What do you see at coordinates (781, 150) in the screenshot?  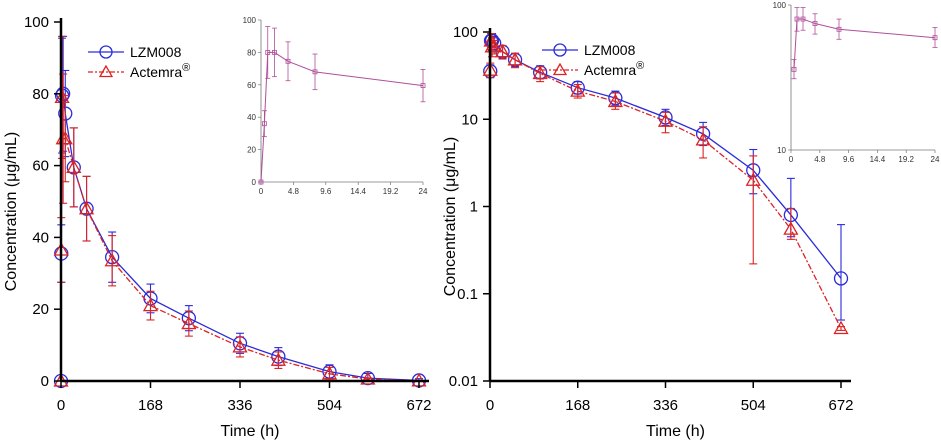 I see `inset-y-tick-label: 10` at bounding box center [781, 150].